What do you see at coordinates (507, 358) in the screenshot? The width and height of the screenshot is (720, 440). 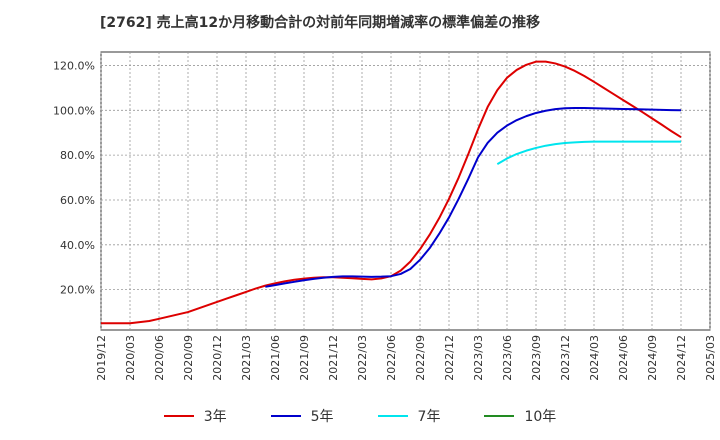 I see `x-tick-label: 2023/06` at bounding box center [507, 358].